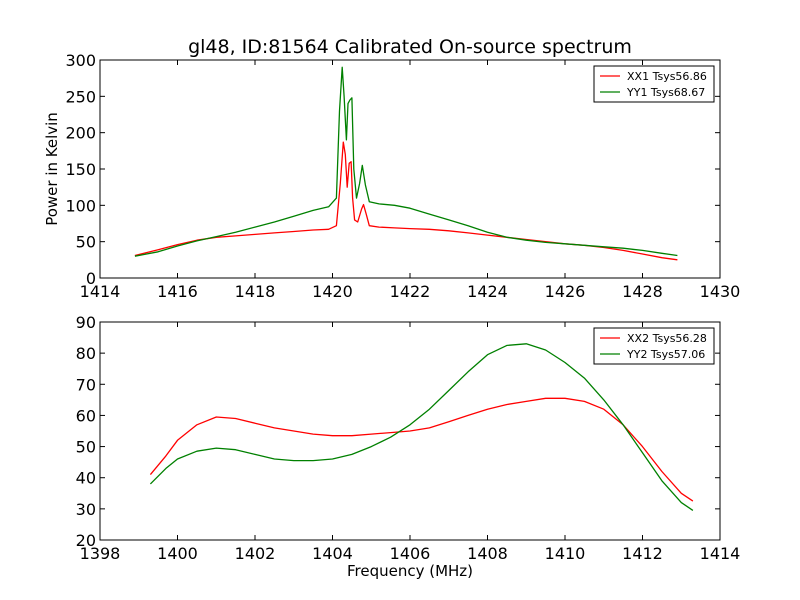 The width and height of the screenshot is (800, 600). I want to click on x-tick-label: 1416, so click(177, 291).